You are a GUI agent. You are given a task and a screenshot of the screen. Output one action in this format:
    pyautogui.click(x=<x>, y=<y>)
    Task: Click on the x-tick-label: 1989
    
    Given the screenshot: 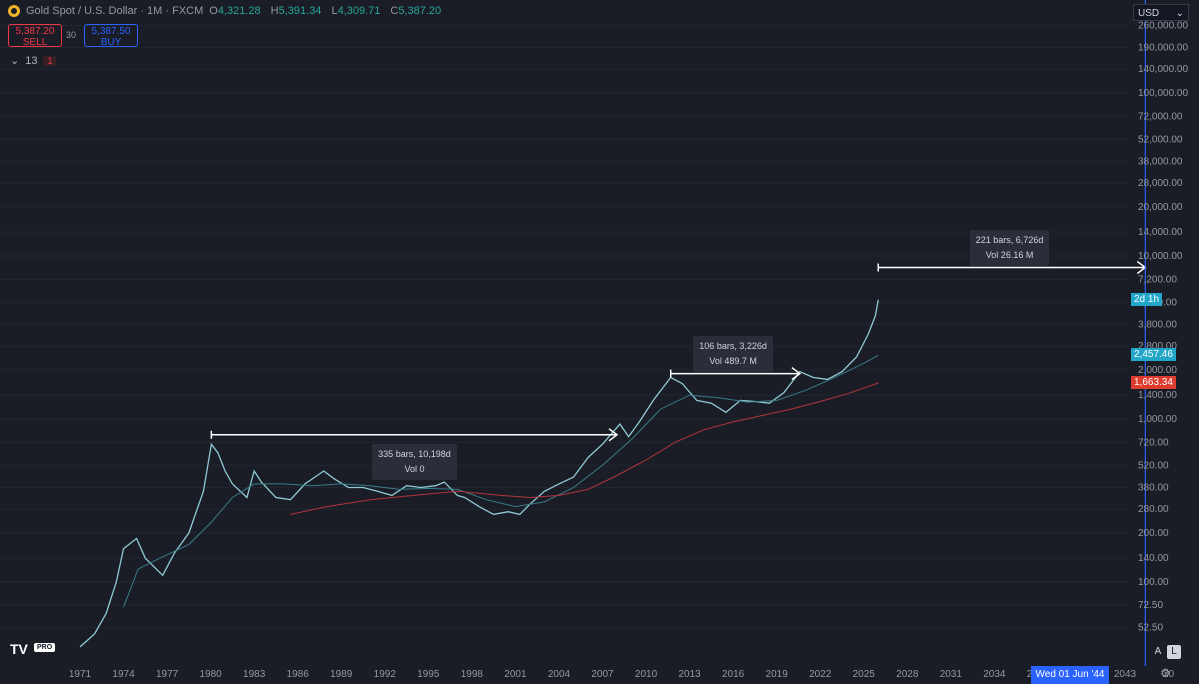 What is the action you would take?
    pyautogui.click(x=341, y=674)
    